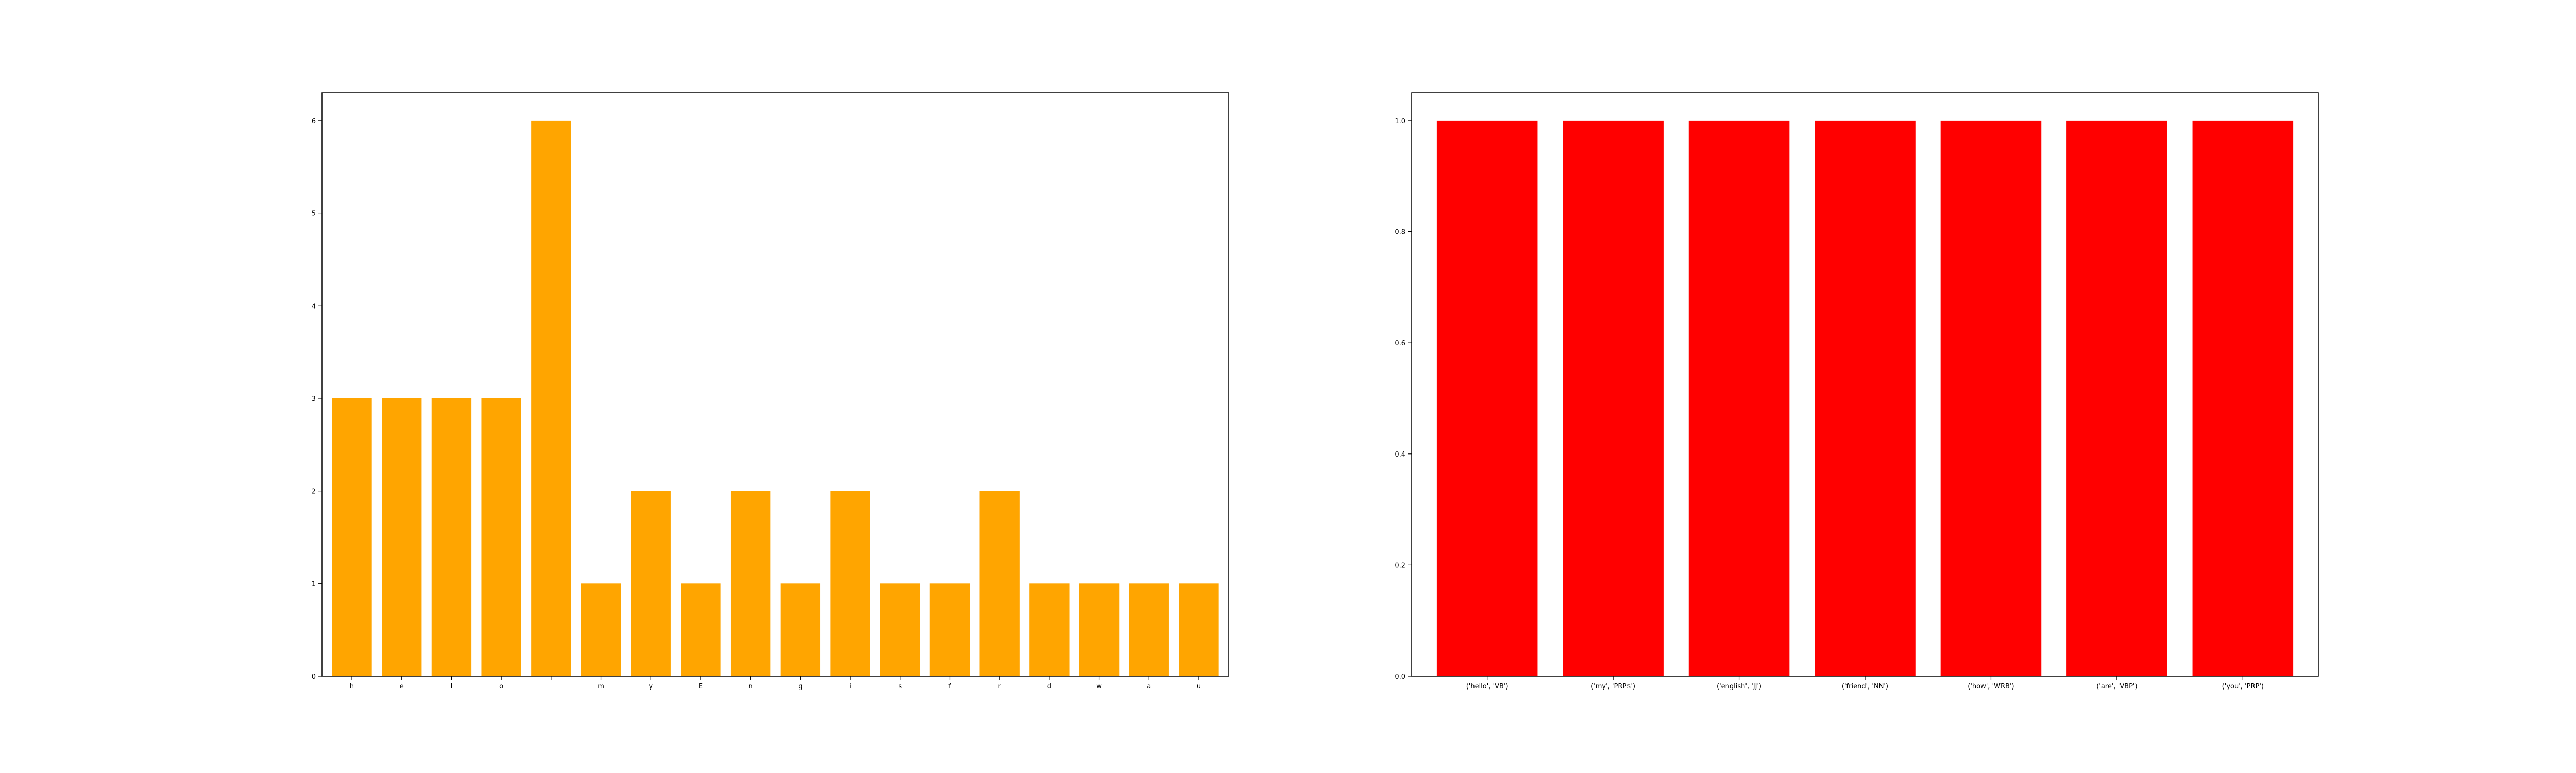  Describe the element at coordinates (1099, 687) in the screenshot. I see `x-tick-label: w` at that location.